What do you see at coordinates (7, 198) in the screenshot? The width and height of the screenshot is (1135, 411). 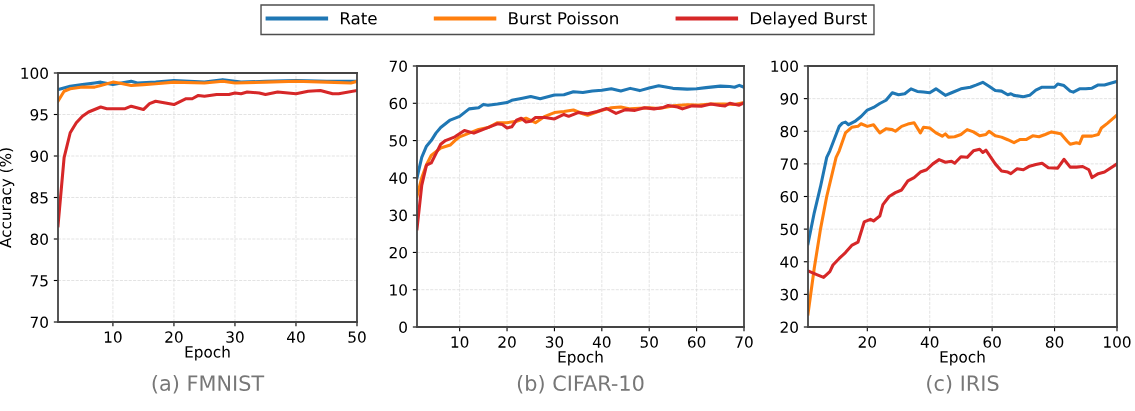 I see `y-axis-title: Accuracy (%)` at bounding box center [7, 198].